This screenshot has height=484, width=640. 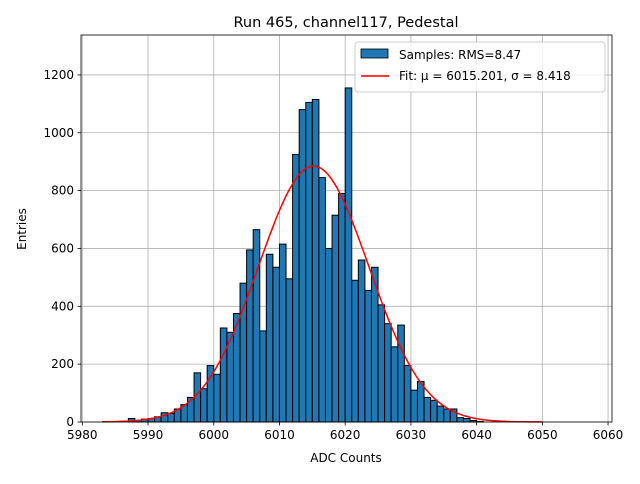 I want to click on x-axis-ticks: 5980 5990 6000 6010 6020 6030 6040 6050 6060, so click(x=345, y=432).